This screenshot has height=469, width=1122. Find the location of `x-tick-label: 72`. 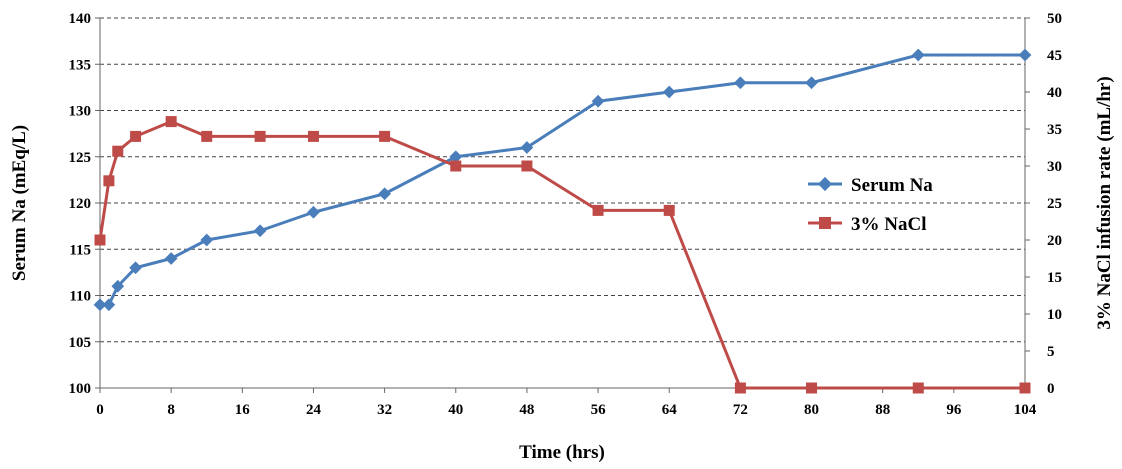

x-tick-label: 72 is located at coordinates (740, 410).